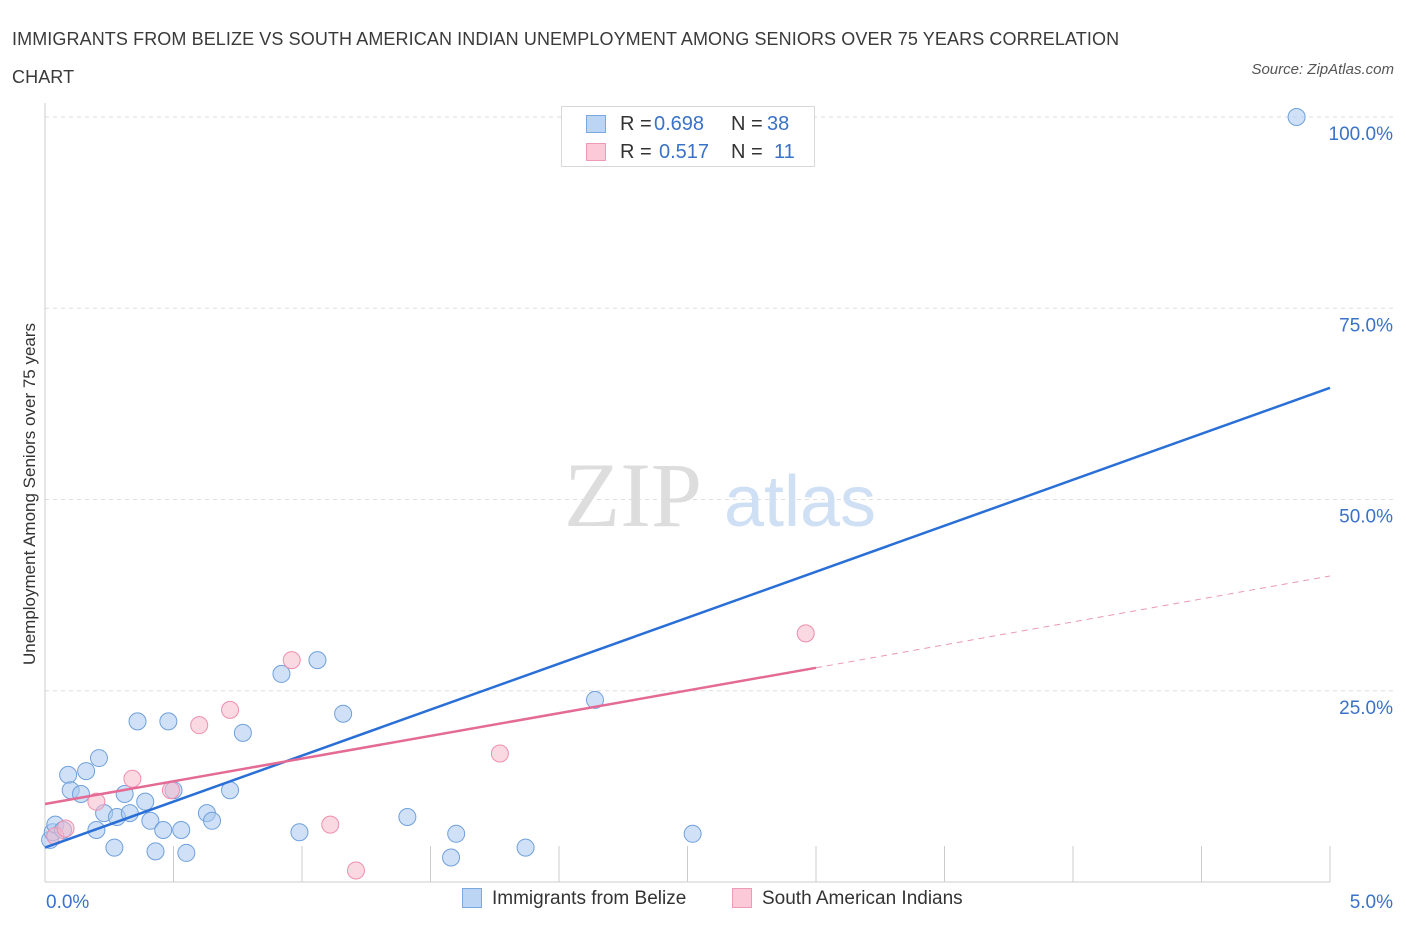 This screenshot has width=1406, height=930. I want to click on x-tick-label: 5.0%, so click(1371, 902).